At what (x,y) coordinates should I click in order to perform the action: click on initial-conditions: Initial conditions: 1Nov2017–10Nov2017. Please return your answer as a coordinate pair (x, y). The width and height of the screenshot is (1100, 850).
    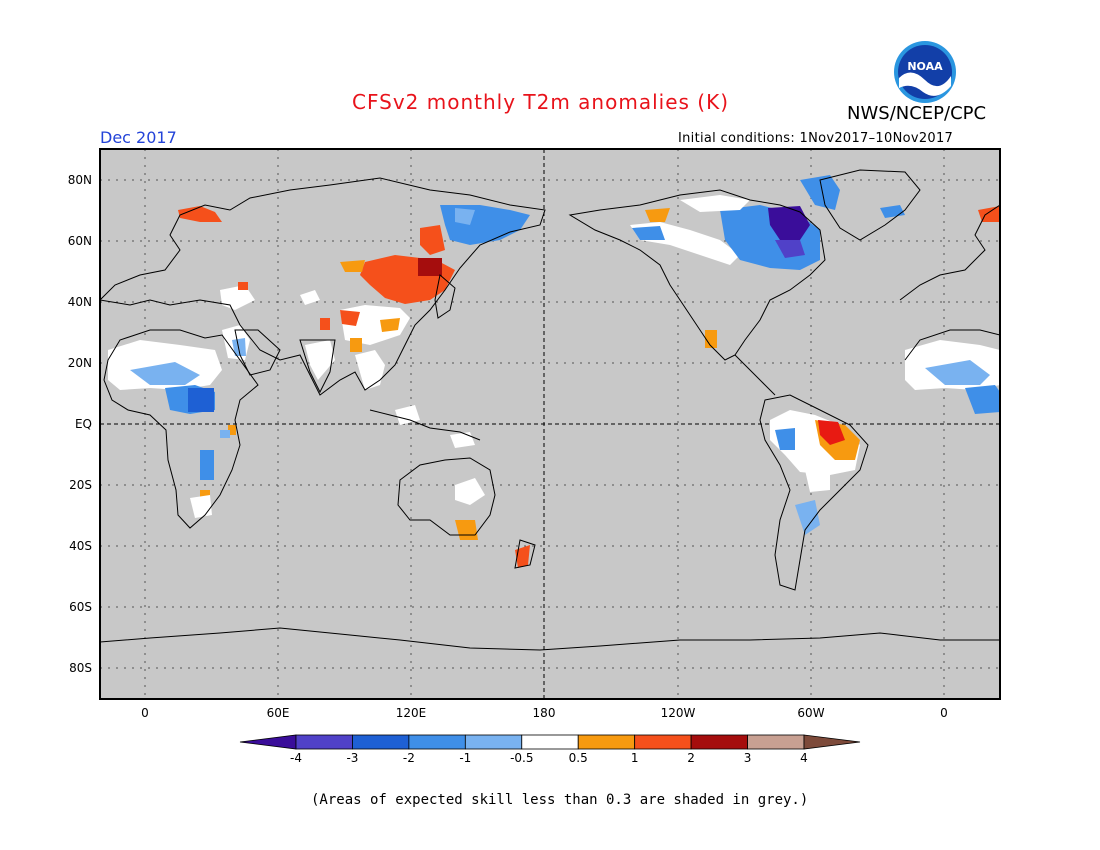
    Looking at the image, I should click on (816, 138).